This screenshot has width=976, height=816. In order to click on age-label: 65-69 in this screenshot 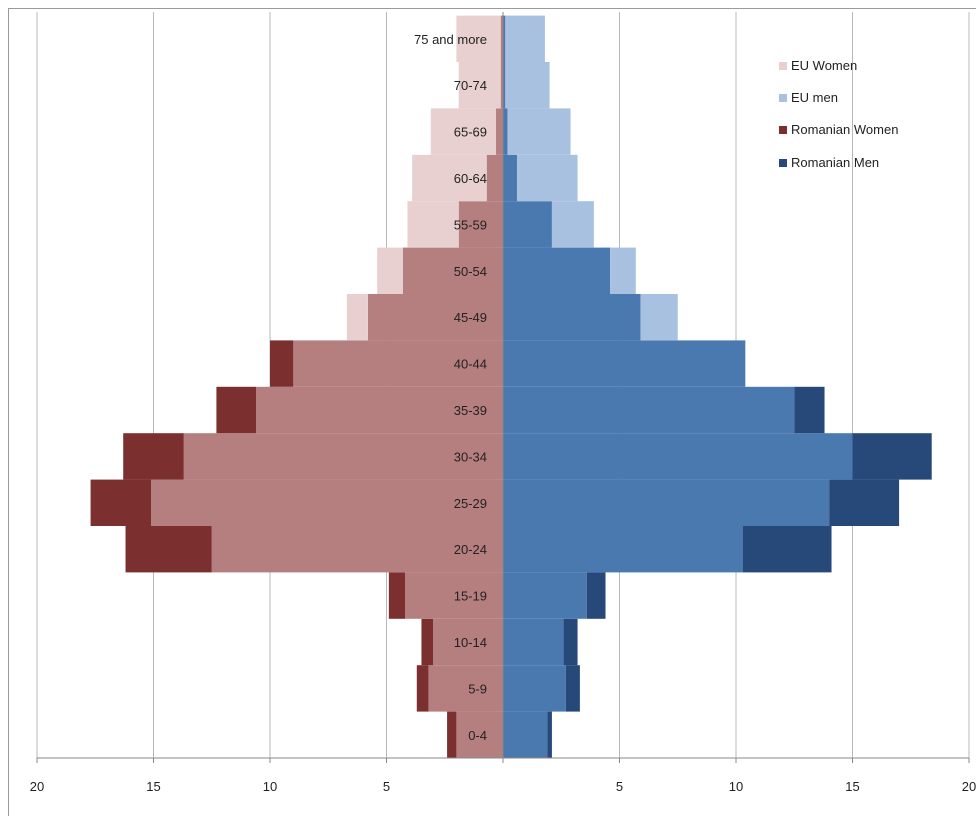, I will do `click(470, 132)`.